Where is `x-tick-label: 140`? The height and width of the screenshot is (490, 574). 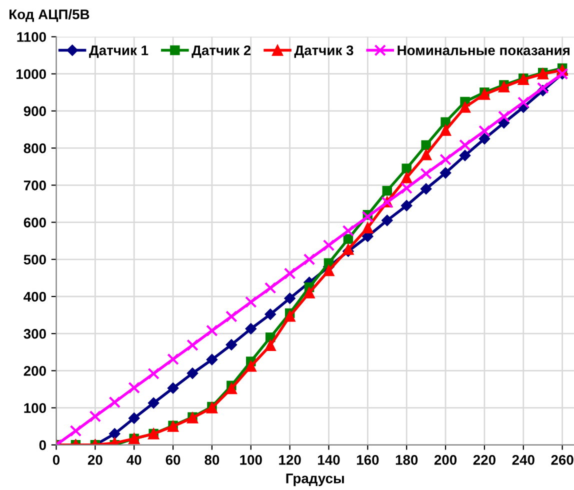
x-tick-label: 140 is located at coordinates (329, 460).